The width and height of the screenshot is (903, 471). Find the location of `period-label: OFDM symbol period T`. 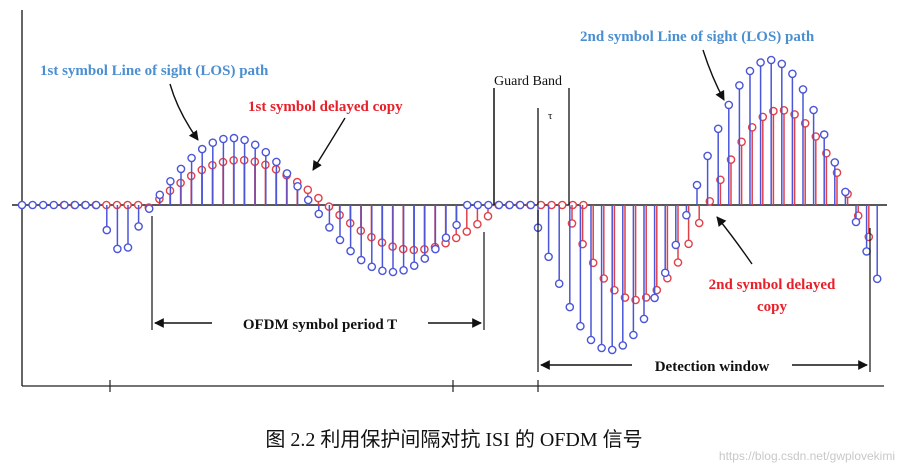

period-label: OFDM symbol period T is located at coordinates (320, 325).